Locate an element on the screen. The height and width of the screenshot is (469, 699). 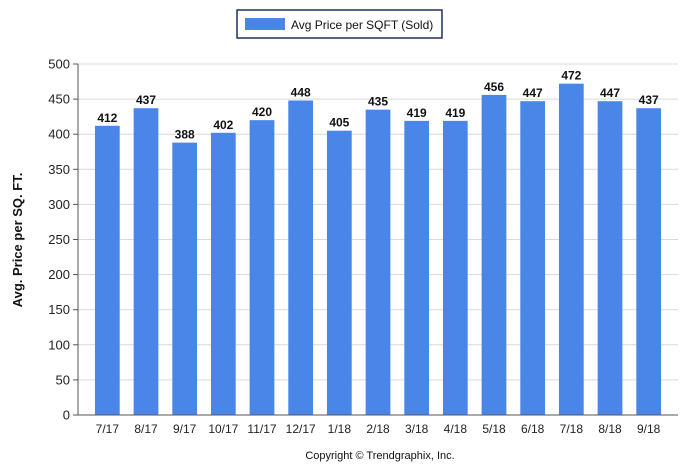
bar-1/18 is located at coordinates (339, 272).